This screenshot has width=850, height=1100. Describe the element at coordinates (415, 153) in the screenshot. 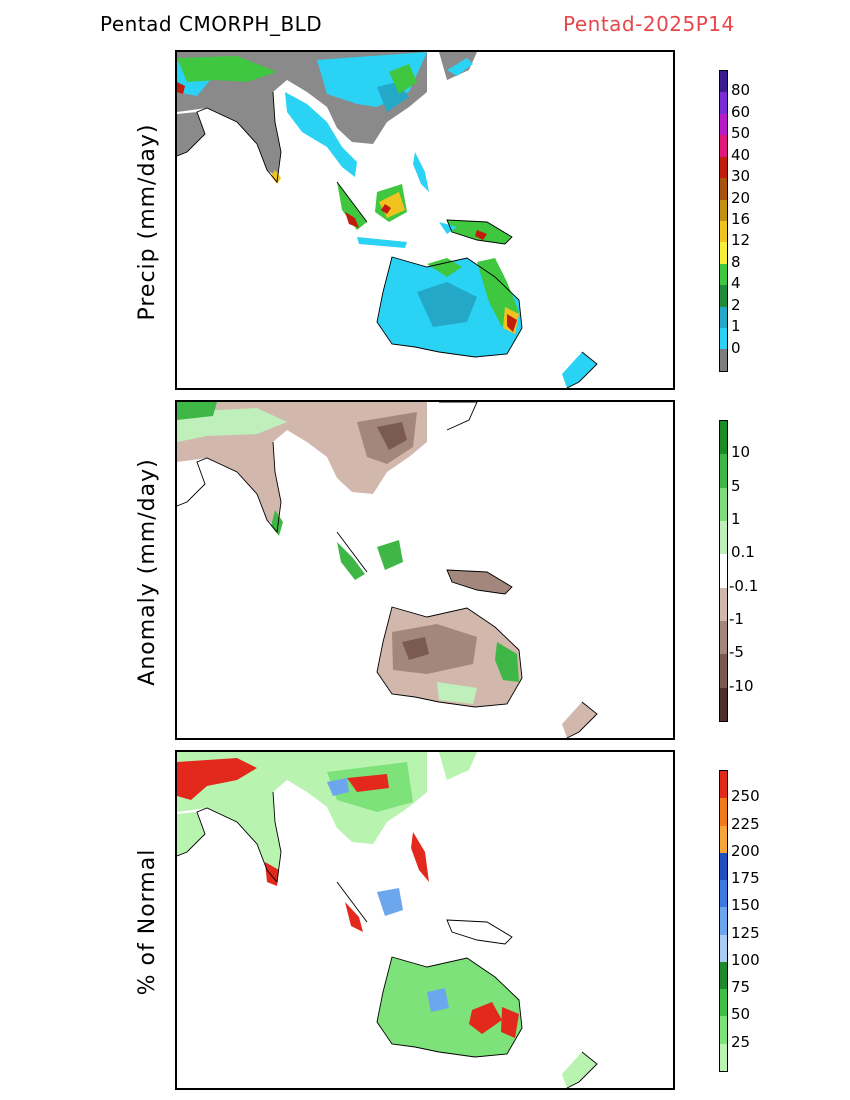

I see `precip-island-rain` at that location.